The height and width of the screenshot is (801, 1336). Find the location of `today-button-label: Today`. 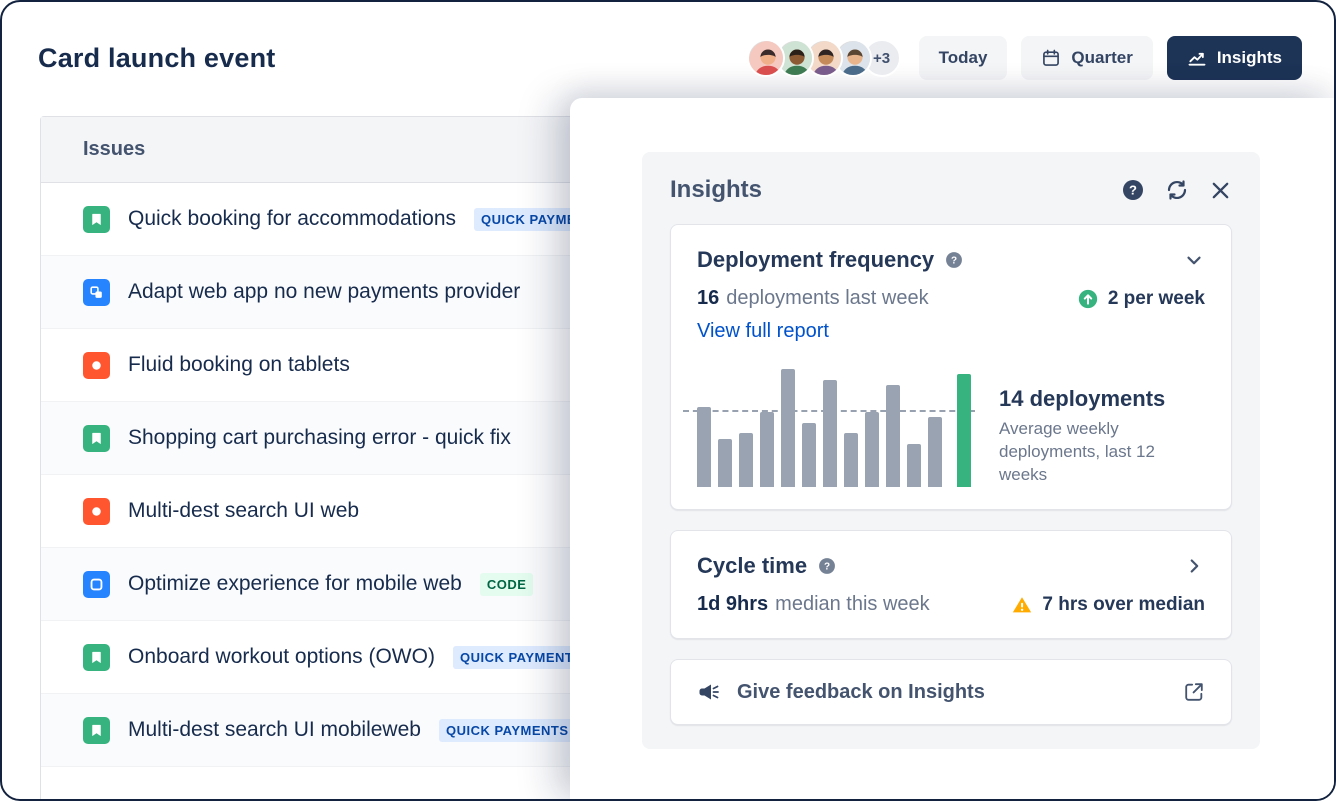

today-button-label: Today is located at coordinates (963, 57).